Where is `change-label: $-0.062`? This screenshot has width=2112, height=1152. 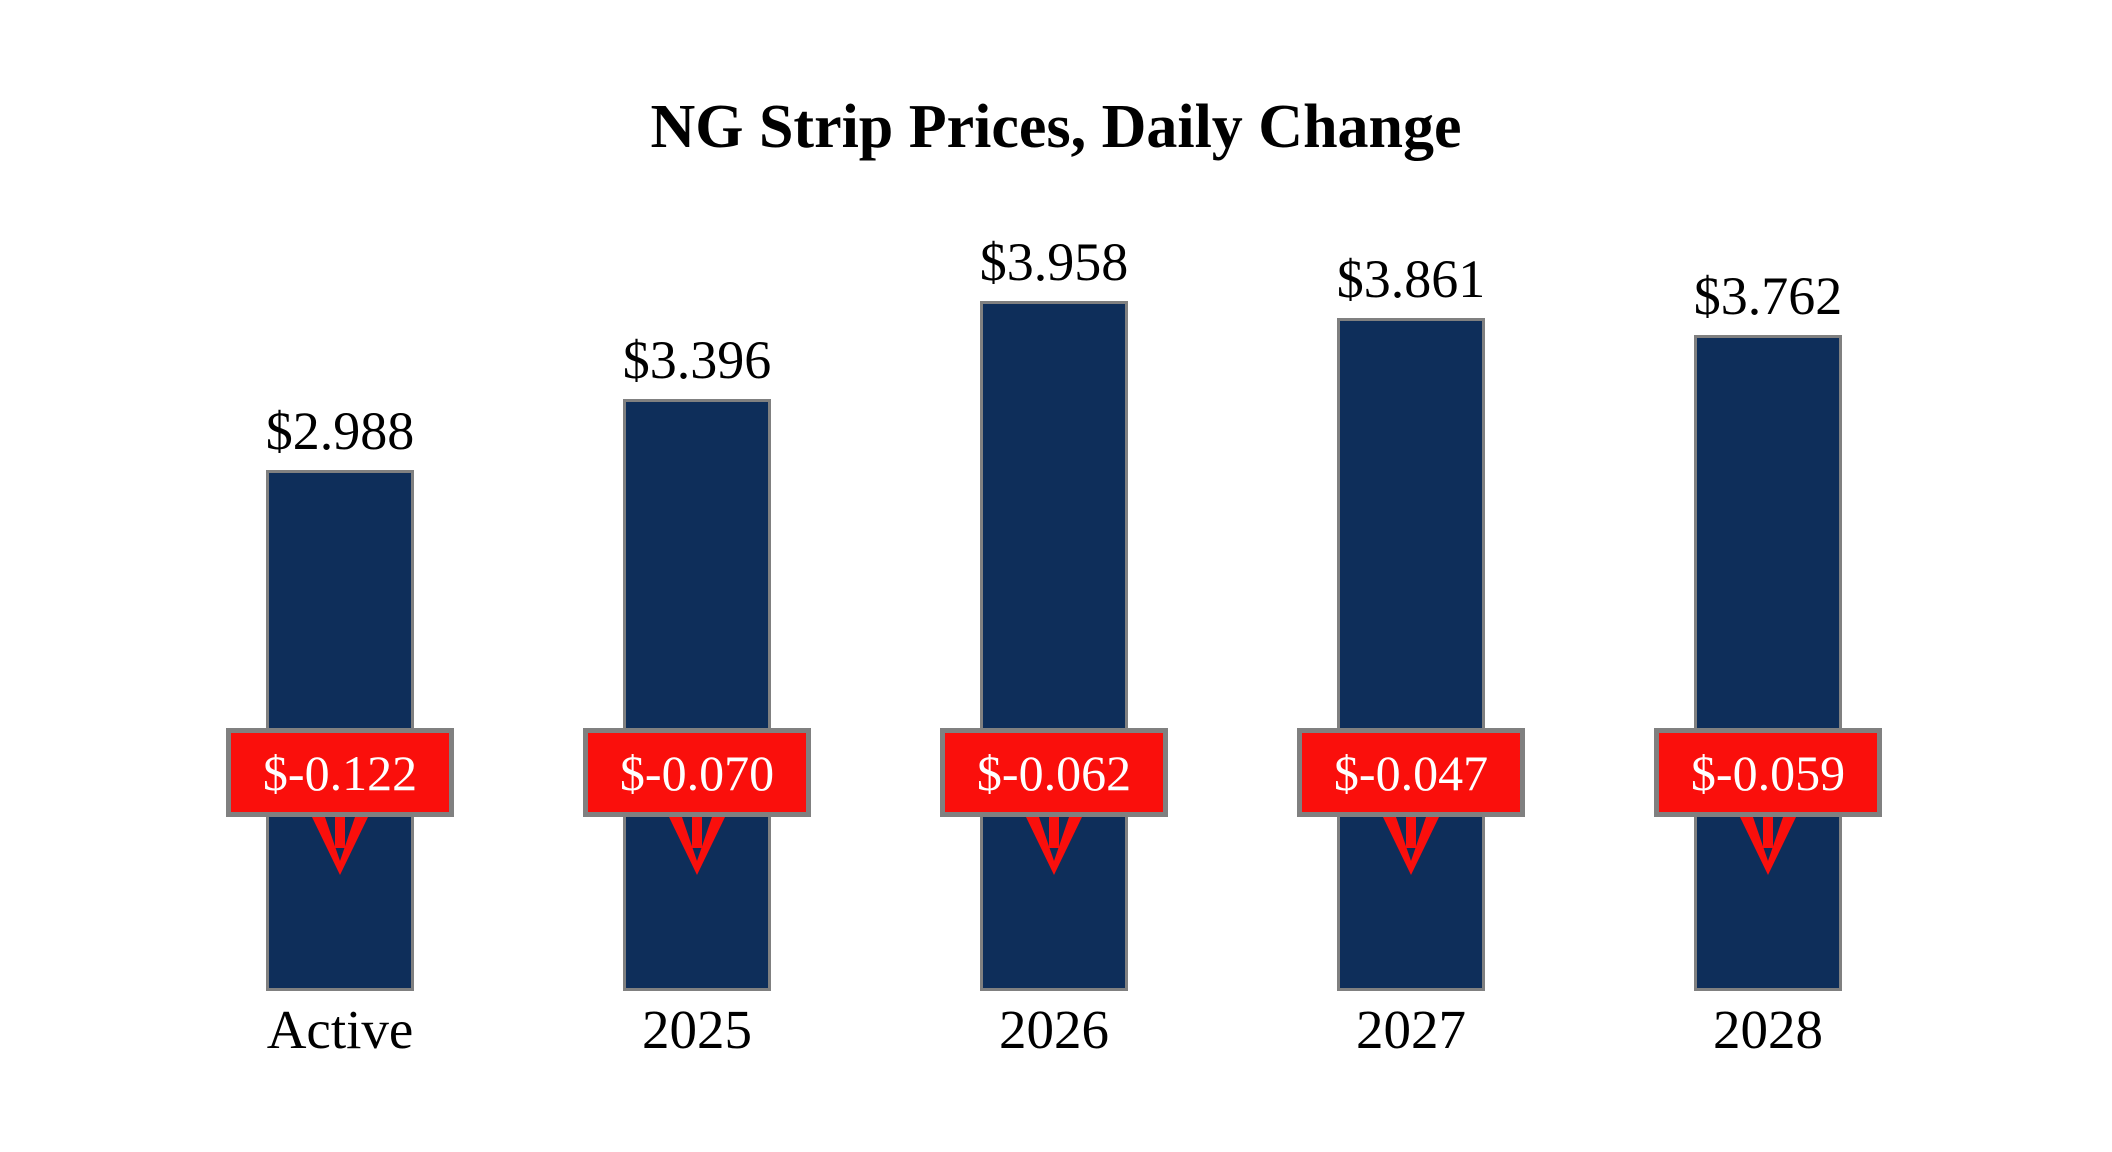 change-label: $-0.062 is located at coordinates (1054, 772).